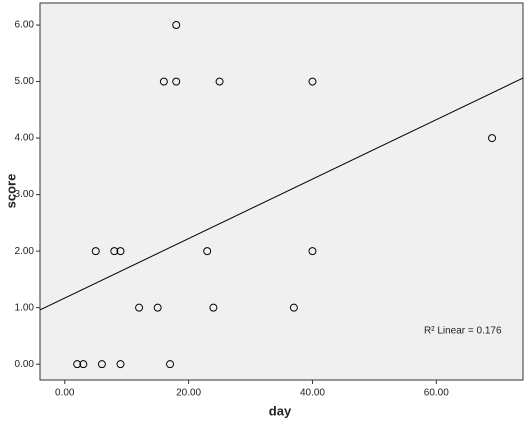 The image size is (529, 429). What do you see at coordinates (25, 364) in the screenshot?
I see `y-tick-label: 0.00` at bounding box center [25, 364].